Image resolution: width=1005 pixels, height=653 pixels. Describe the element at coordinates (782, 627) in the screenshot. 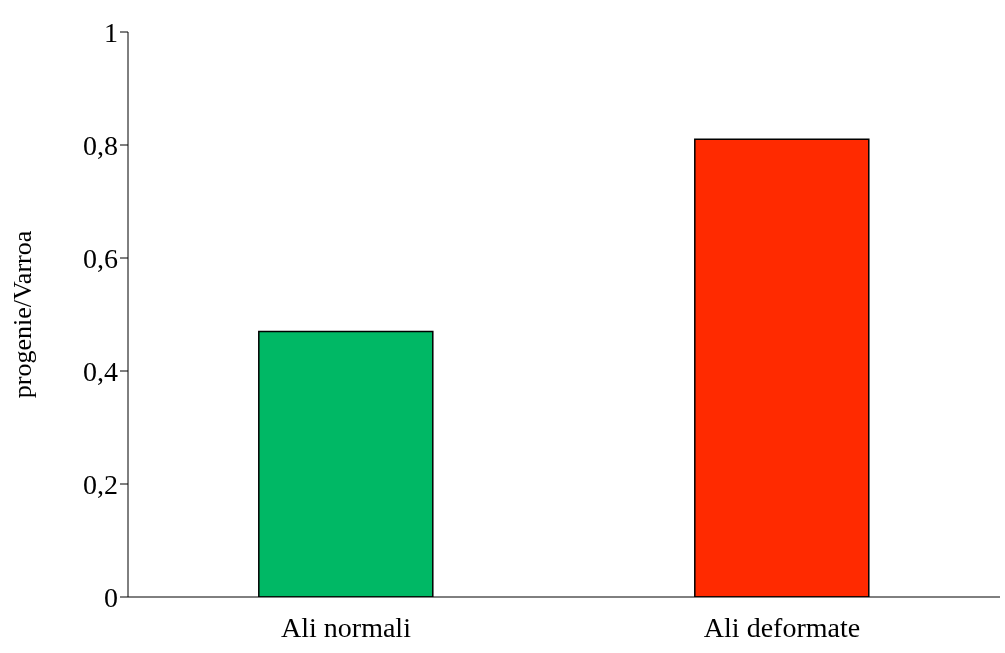

I see `x-tick-label: Ali deformate` at that location.